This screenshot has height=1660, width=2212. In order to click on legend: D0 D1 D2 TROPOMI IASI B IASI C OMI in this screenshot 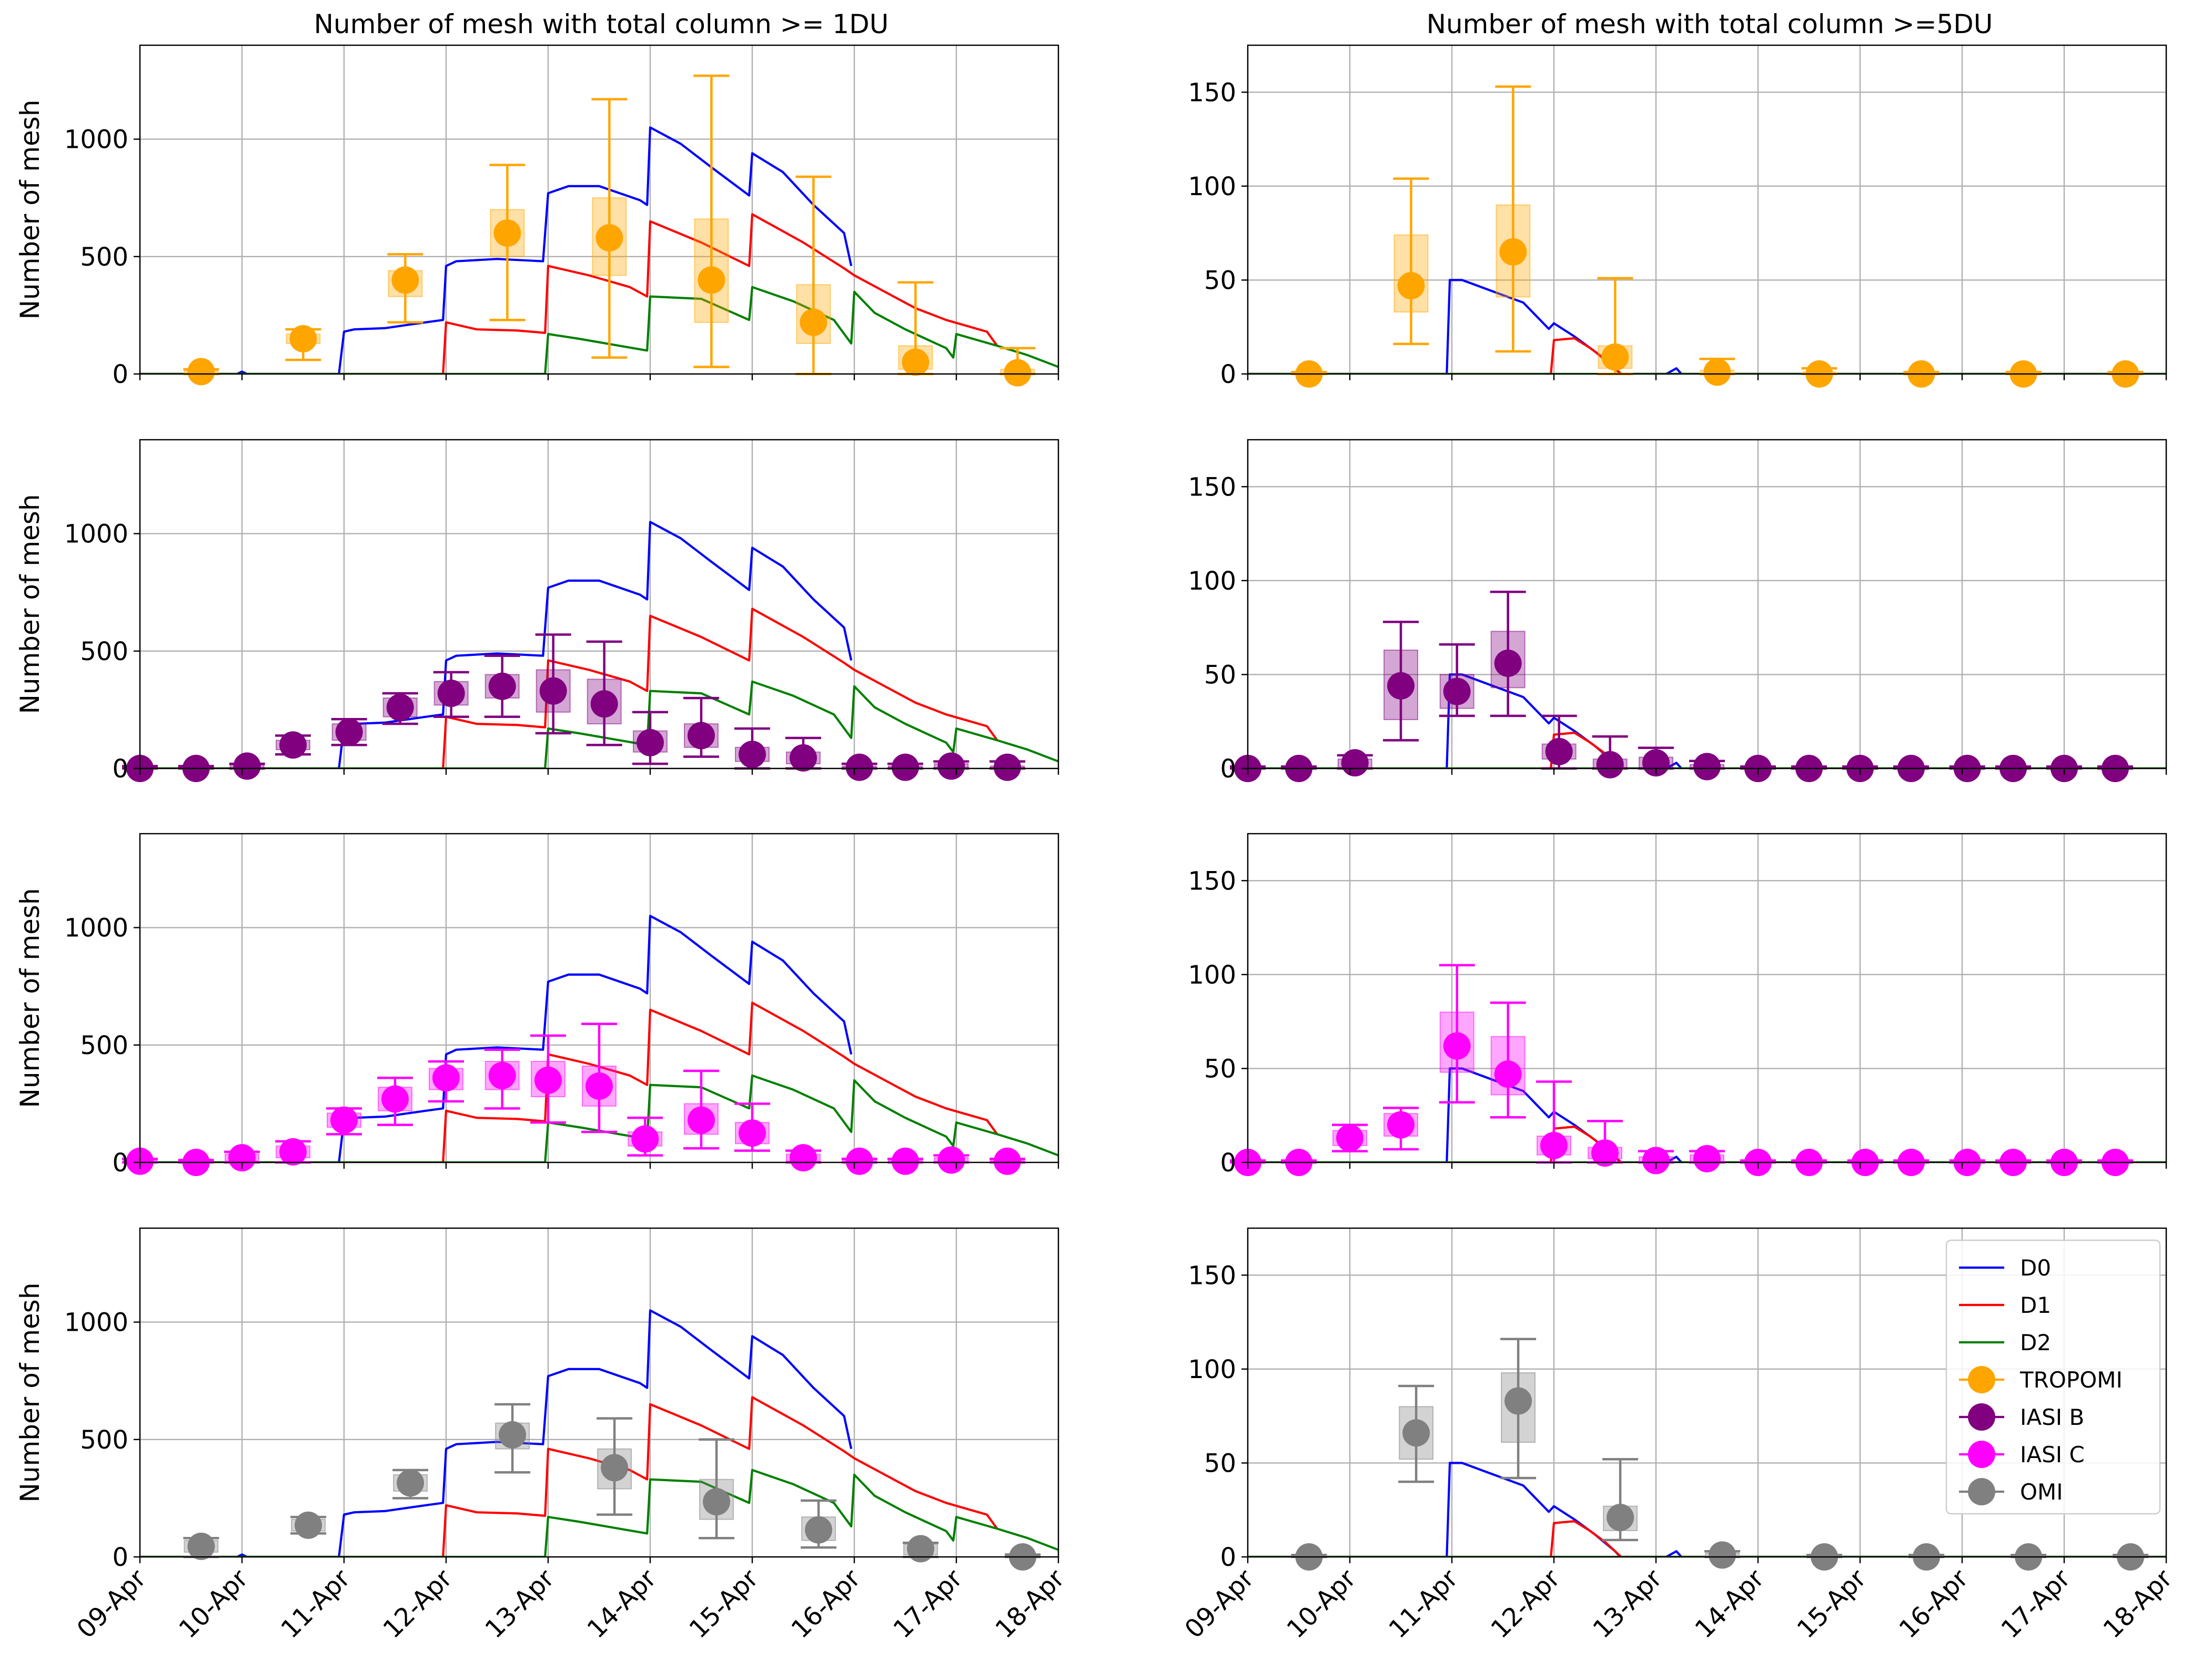, I will do `click(2053, 1377)`.